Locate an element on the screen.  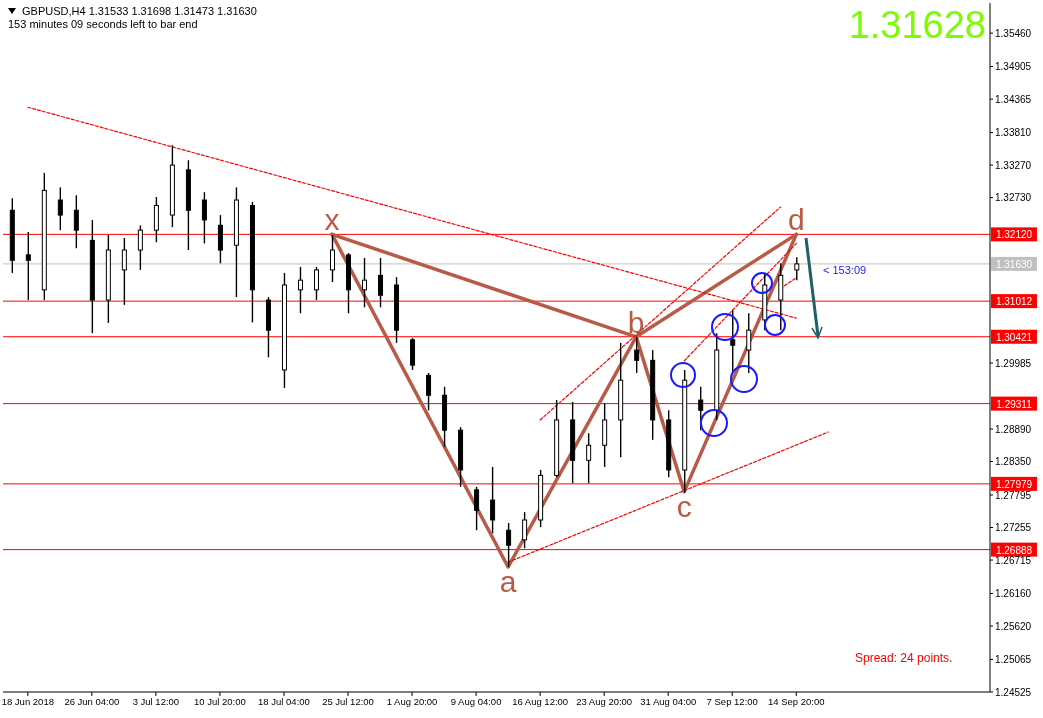
y-tick-label: 1.26715 is located at coordinates (1013, 560).